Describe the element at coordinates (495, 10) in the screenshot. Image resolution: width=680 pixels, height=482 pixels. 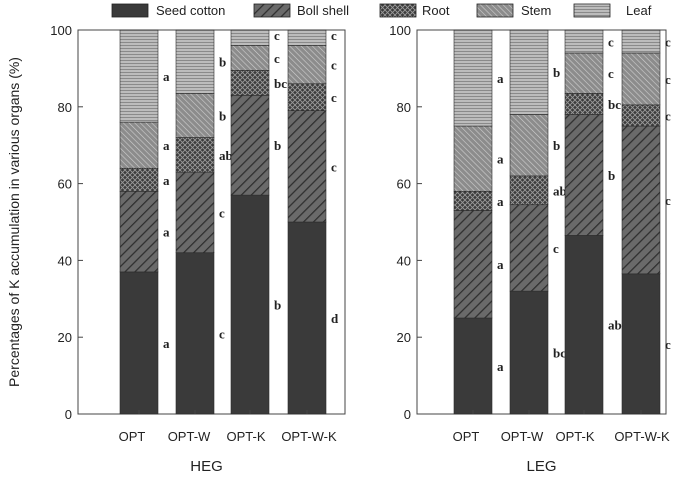
I see `legend-swatch-stem` at that location.